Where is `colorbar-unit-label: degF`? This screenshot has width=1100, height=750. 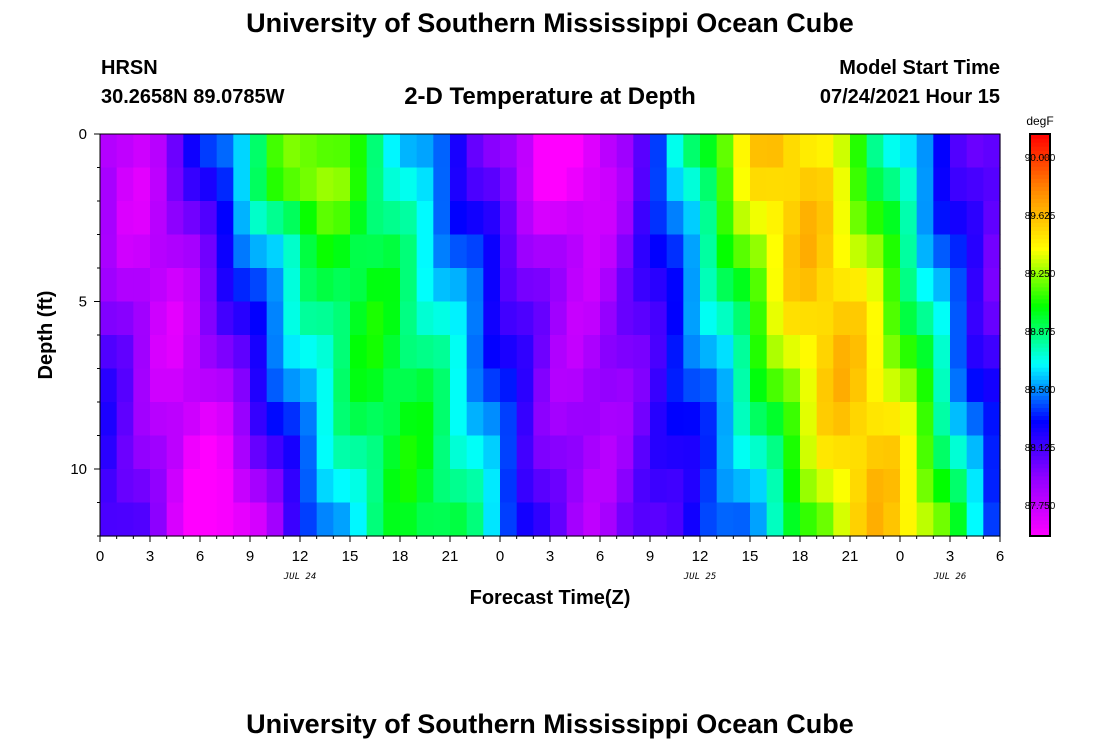 colorbar-unit-label: degF is located at coordinates (1039, 121).